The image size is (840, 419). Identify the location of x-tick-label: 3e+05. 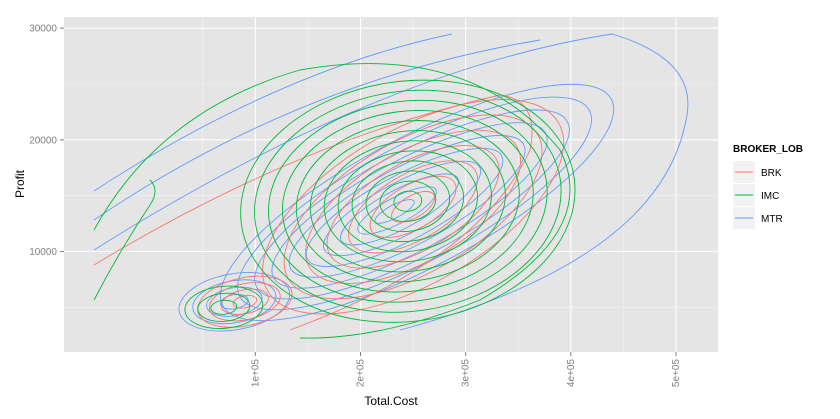
(466, 373).